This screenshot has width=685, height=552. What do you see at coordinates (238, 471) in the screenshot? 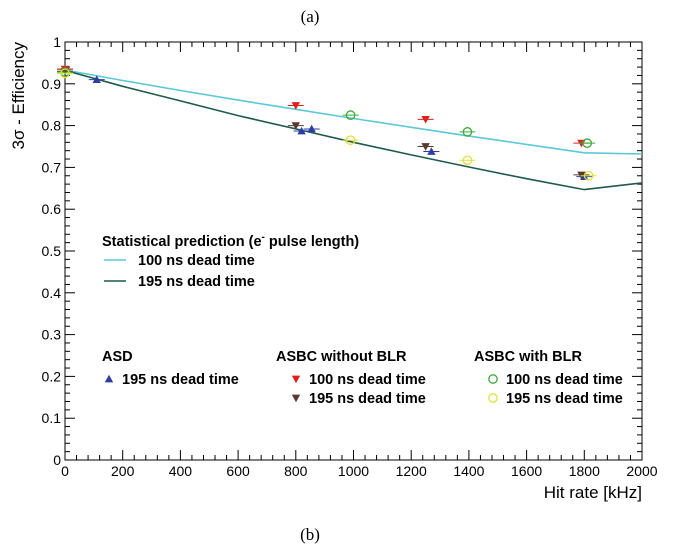
I see `x-tick-label: 600` at bounding box center [238, 471].